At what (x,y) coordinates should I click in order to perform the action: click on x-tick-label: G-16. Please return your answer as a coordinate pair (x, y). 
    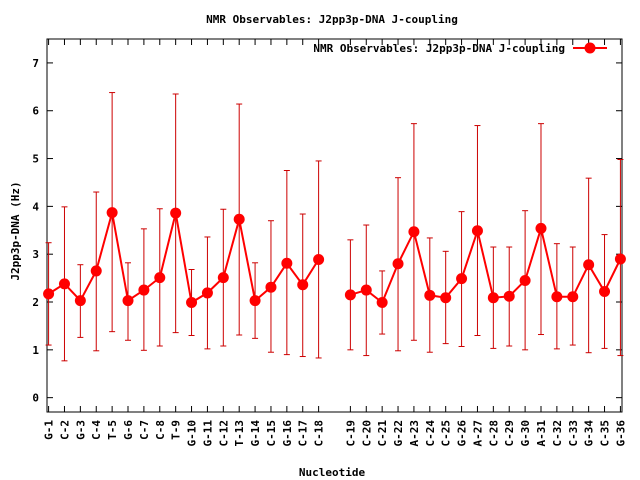
    Looking at the image, I should click on (287, 433).